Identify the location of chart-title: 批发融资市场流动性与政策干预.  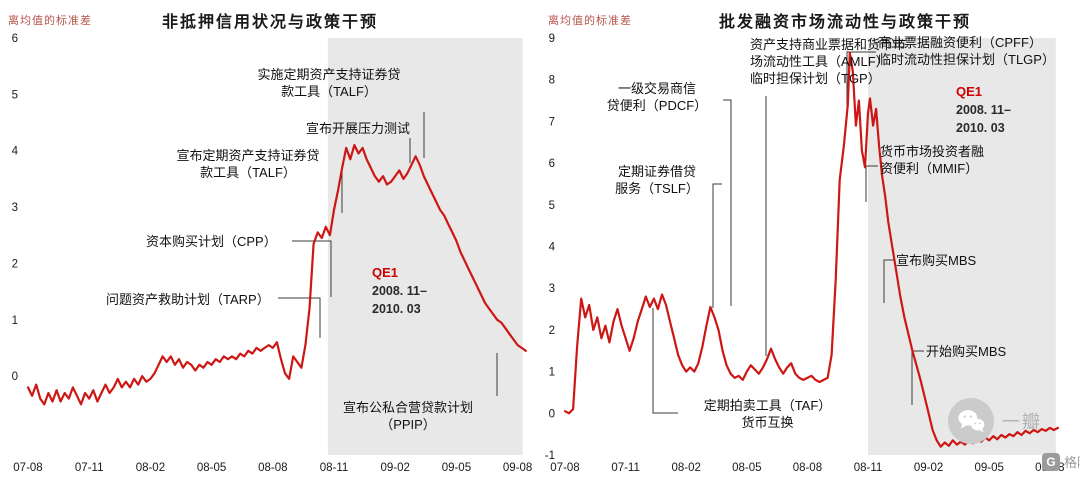
(844, 22).